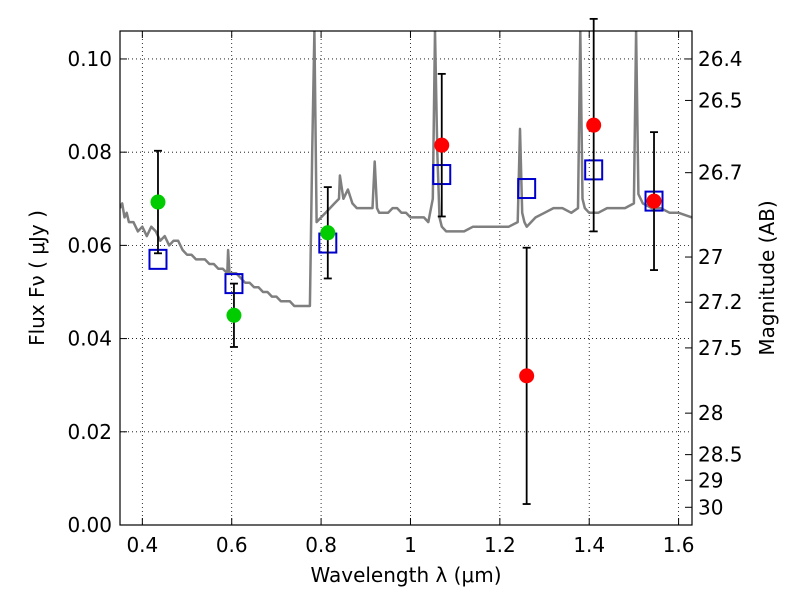 The height and width of the screenshot is (600, 800). Describe the element at coordinates (89, 152) in the screenshot. I see `y-tick-label: 0.08` at that location.